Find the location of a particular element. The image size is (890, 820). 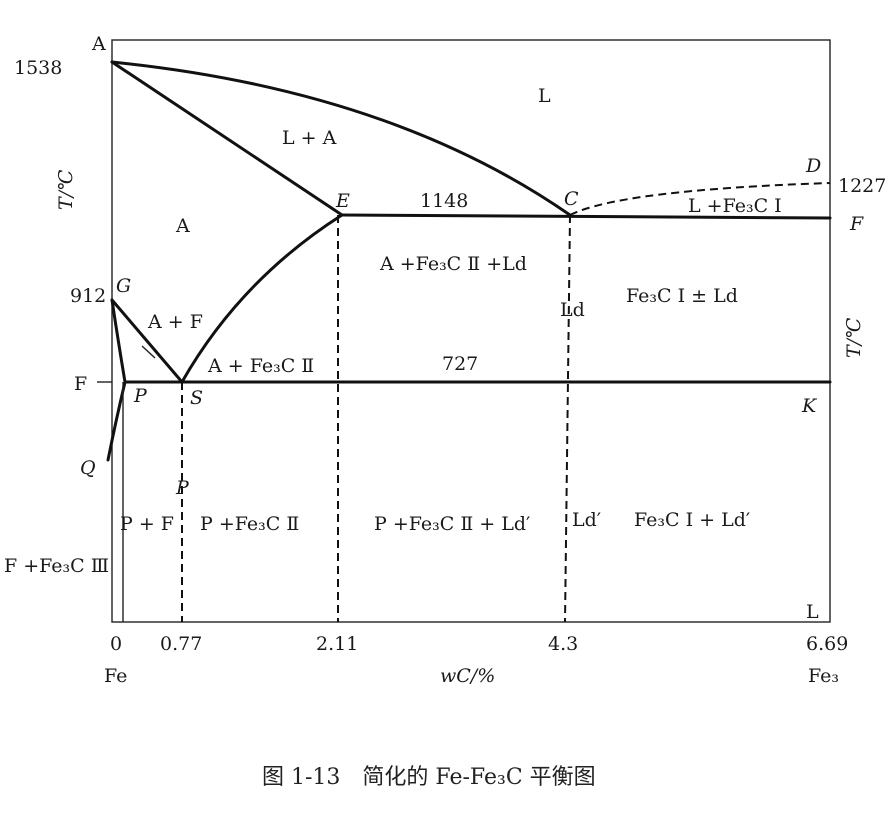

x-tick-label: 6.69 is located at coordinates (827, 644).